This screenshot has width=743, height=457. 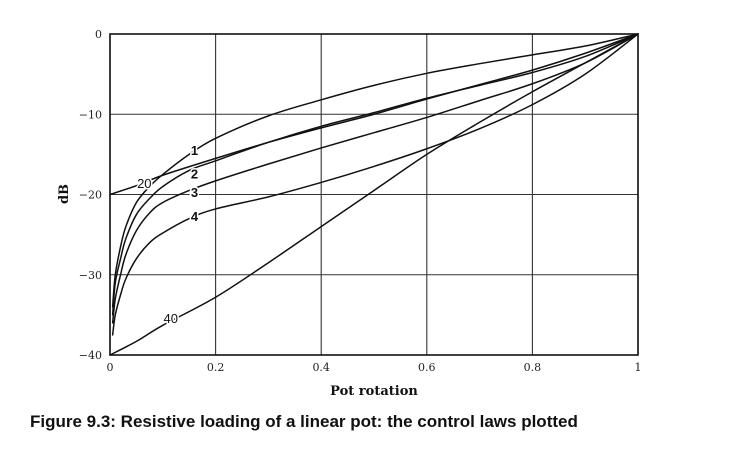 I want to click on x-tick-label: 0, so click(x=110, y=367).